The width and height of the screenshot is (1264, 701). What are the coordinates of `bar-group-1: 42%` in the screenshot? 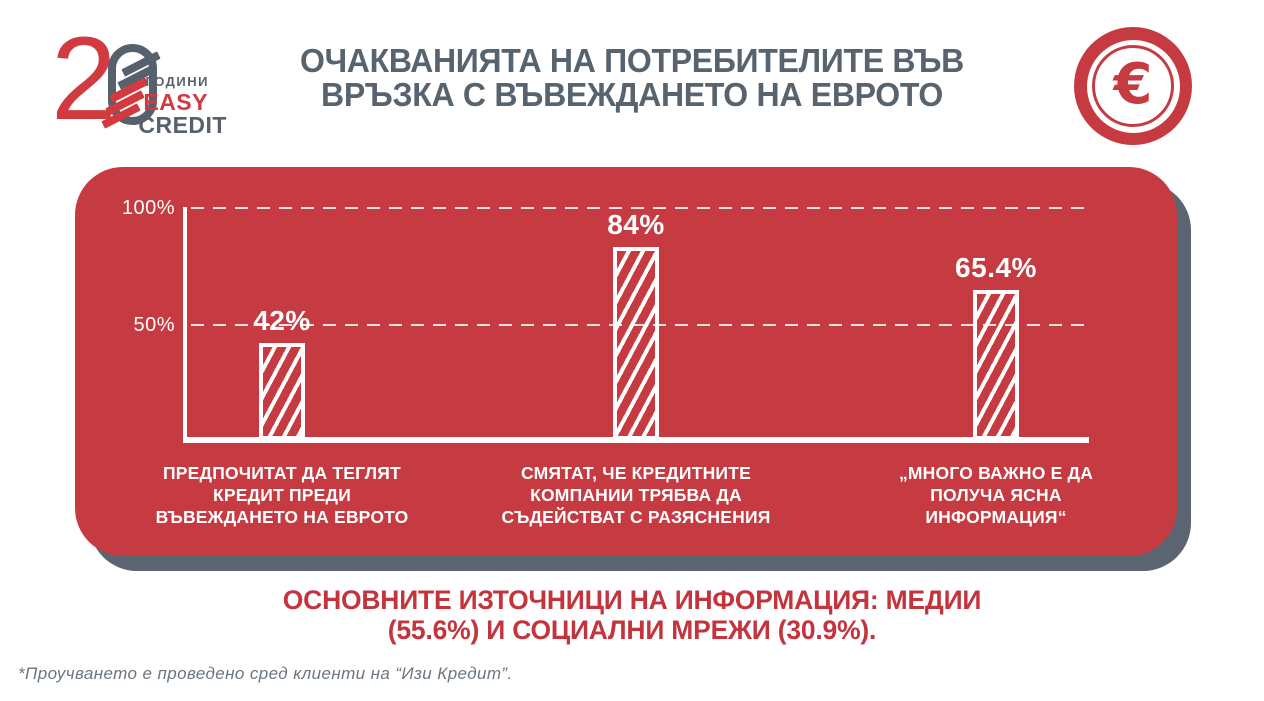 It's located at (282, 372).